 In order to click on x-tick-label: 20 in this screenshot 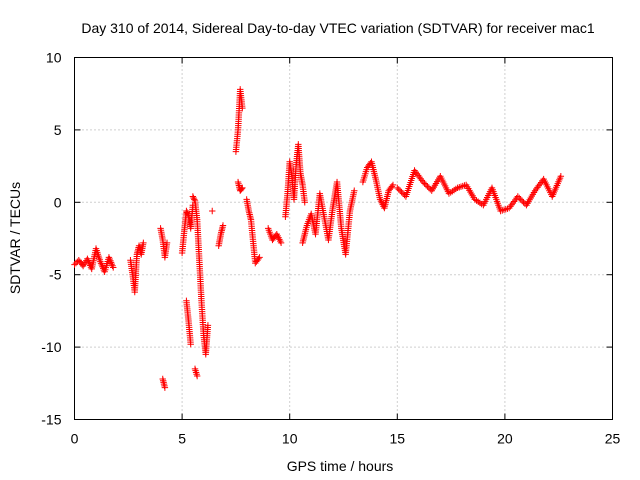, I will do `click(505, 439)`.